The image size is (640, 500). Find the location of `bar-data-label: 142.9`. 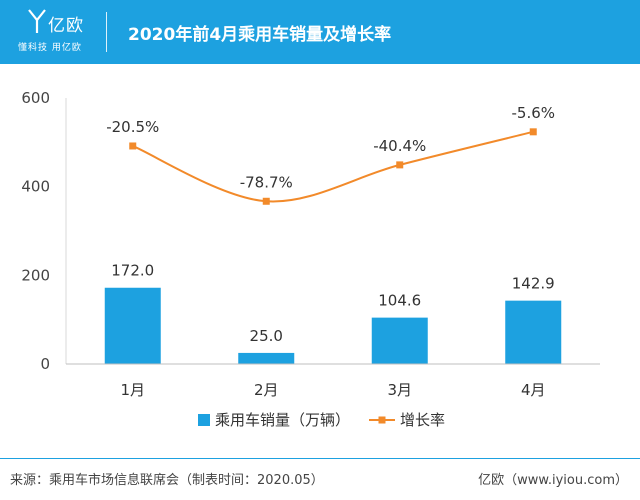

bar-data-label: 142.9 is located at coordinates (533, 284).